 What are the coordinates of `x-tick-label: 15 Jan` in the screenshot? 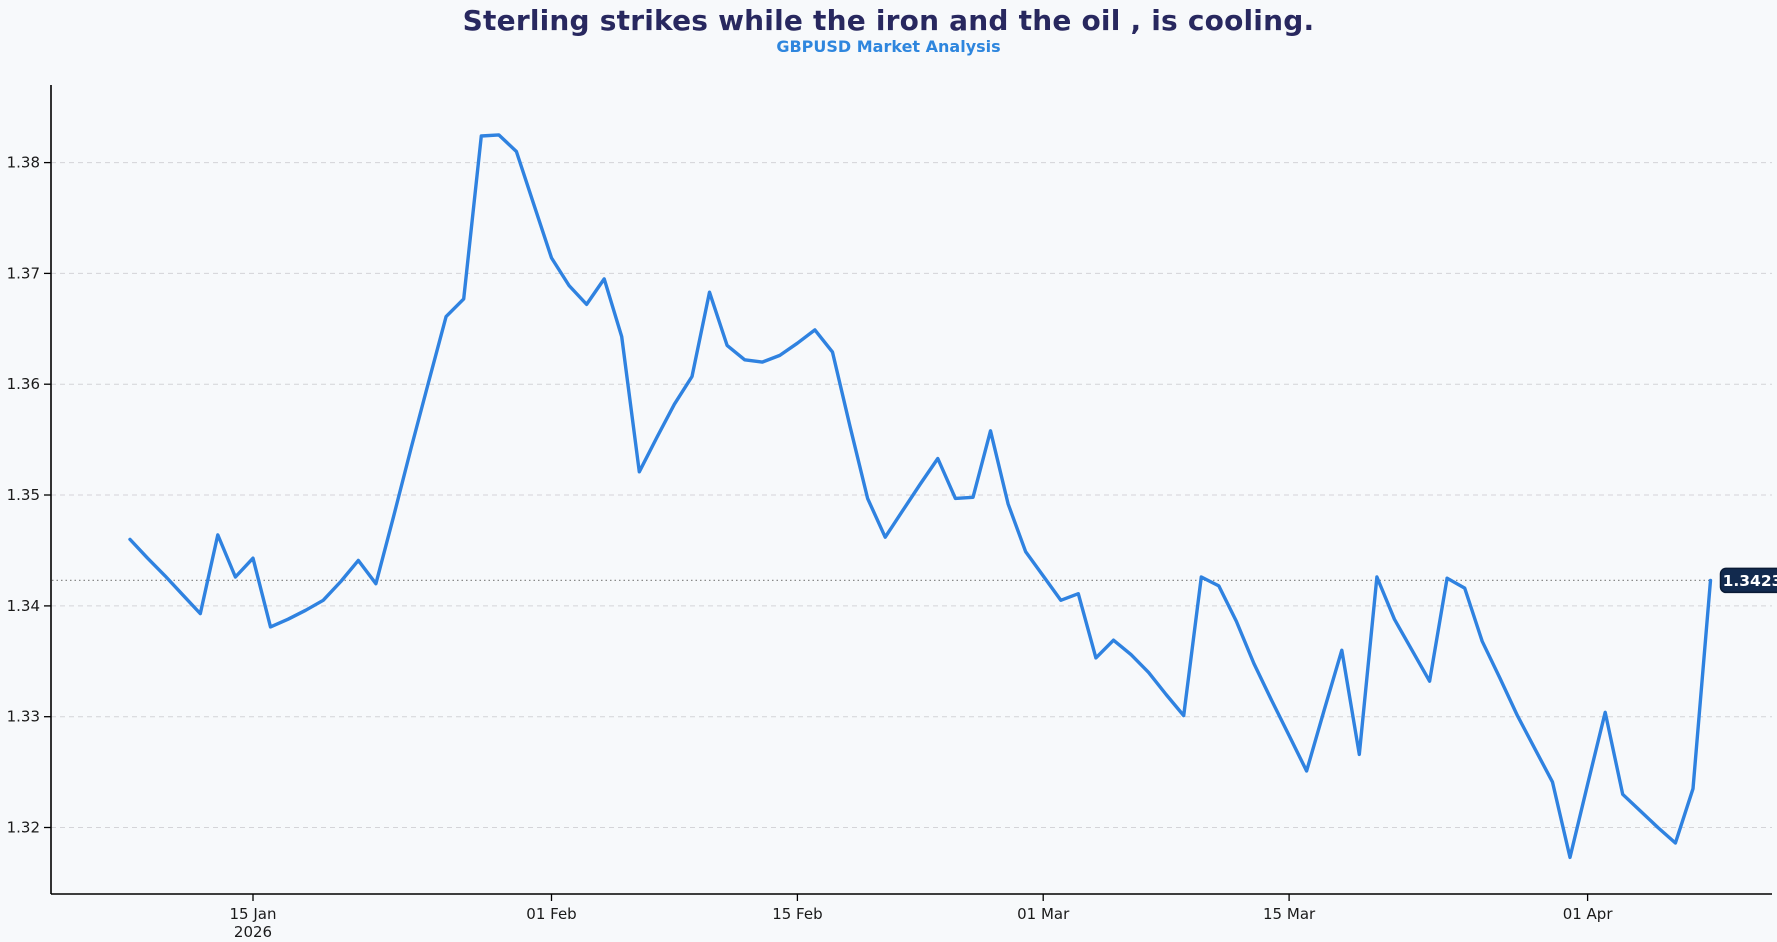 It's located at (253, 914).